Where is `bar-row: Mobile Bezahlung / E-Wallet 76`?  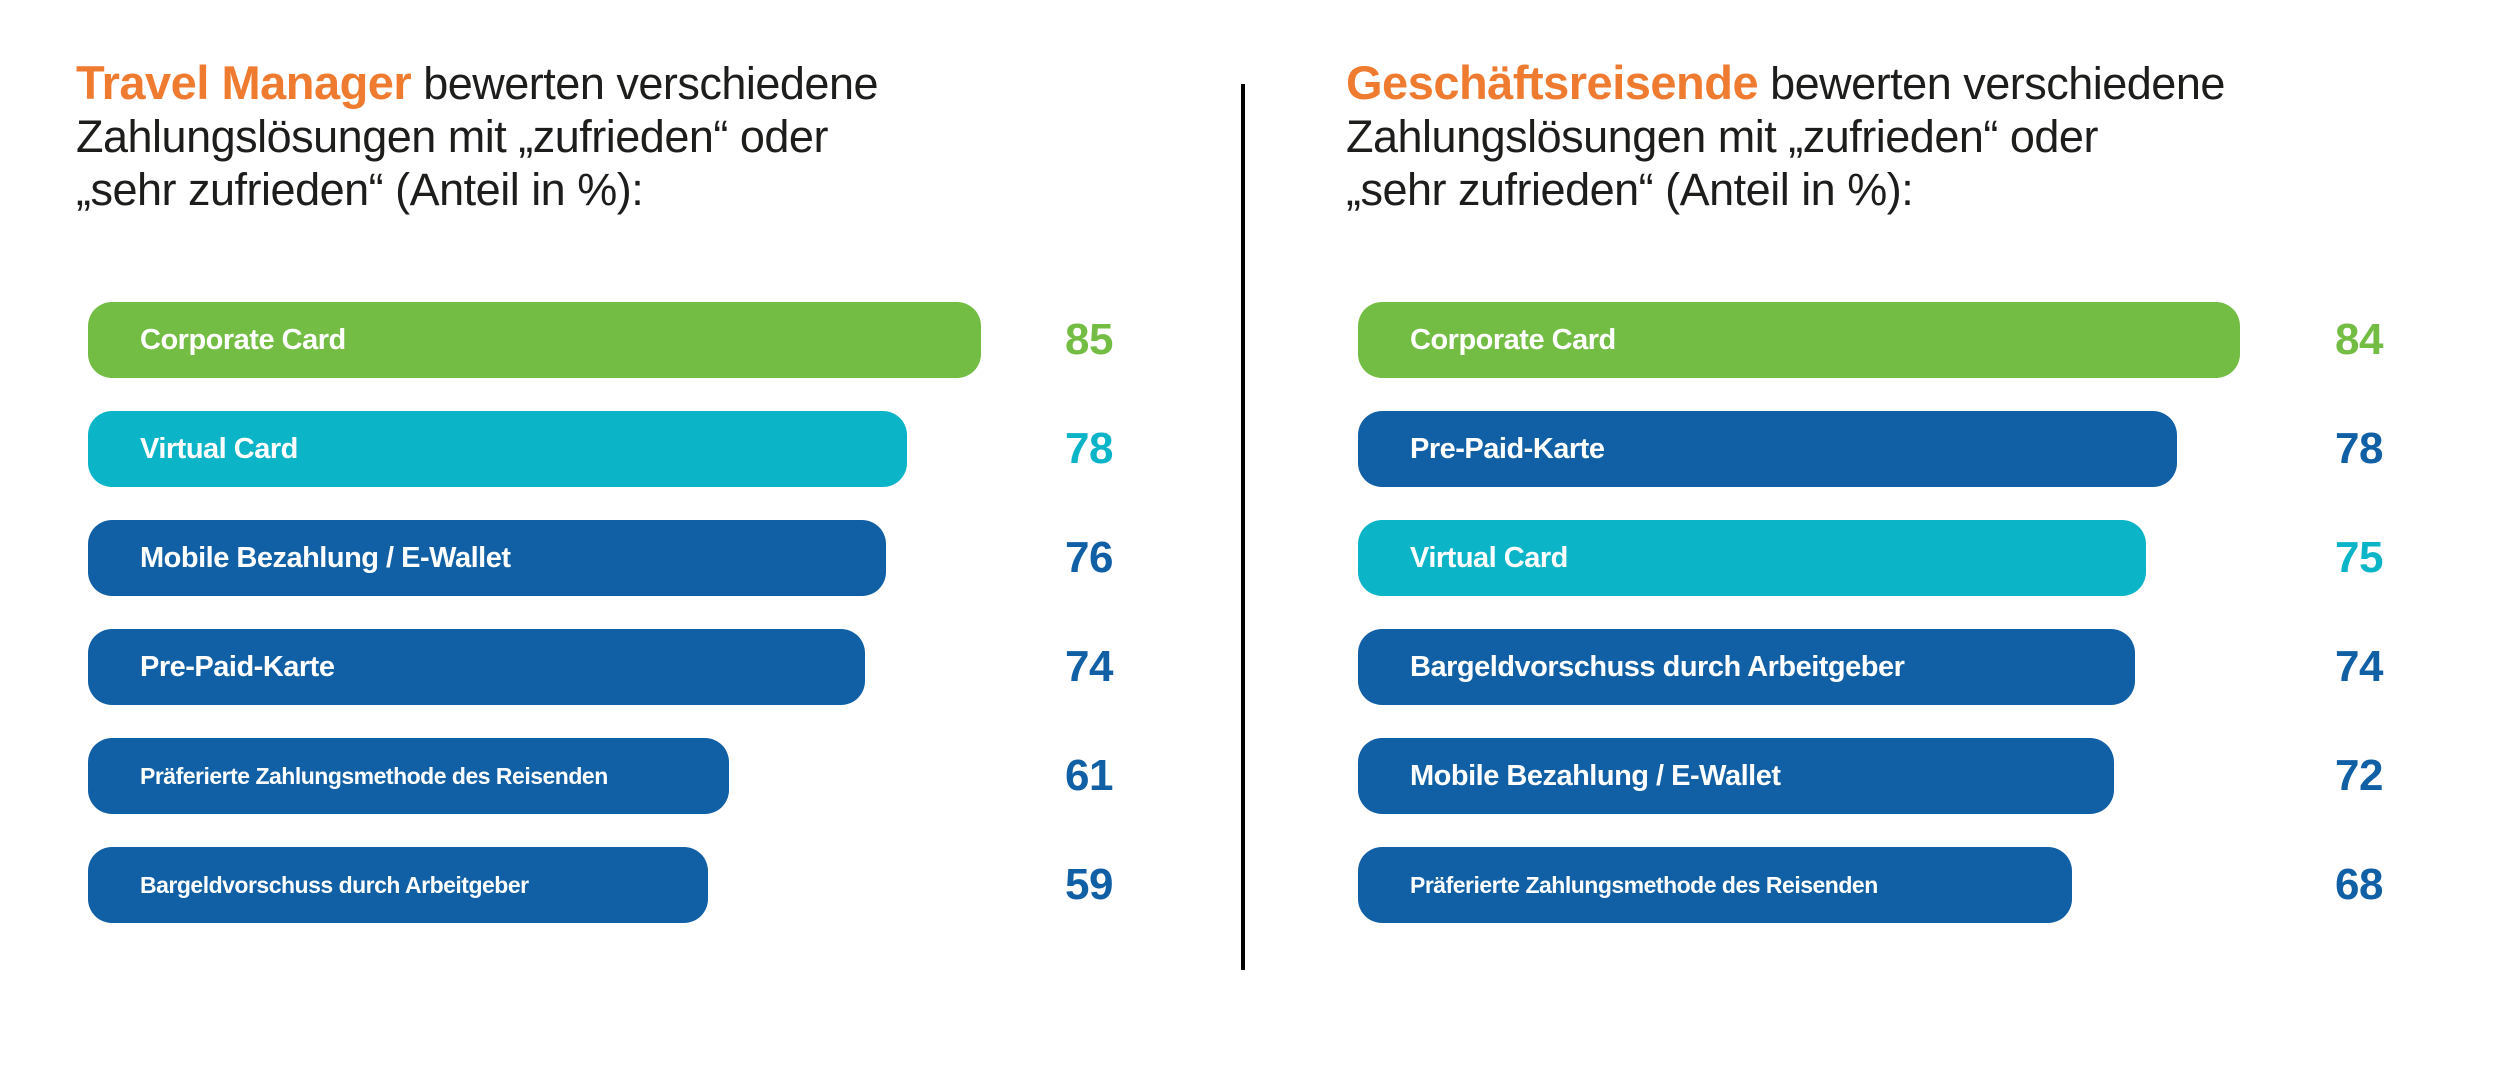
bar-row: Mobile Bezahlung / E-Wallet 76 is located at coordinates (657, 558).